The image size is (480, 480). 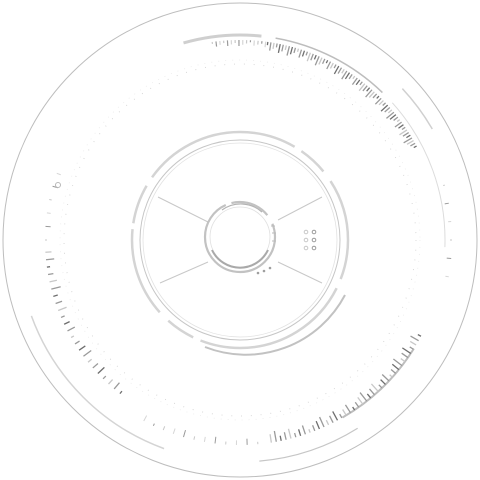 What do you see at coordinates (264, 271) in the screenshot?
I see `core-dot` at bounding box center [264, 271].